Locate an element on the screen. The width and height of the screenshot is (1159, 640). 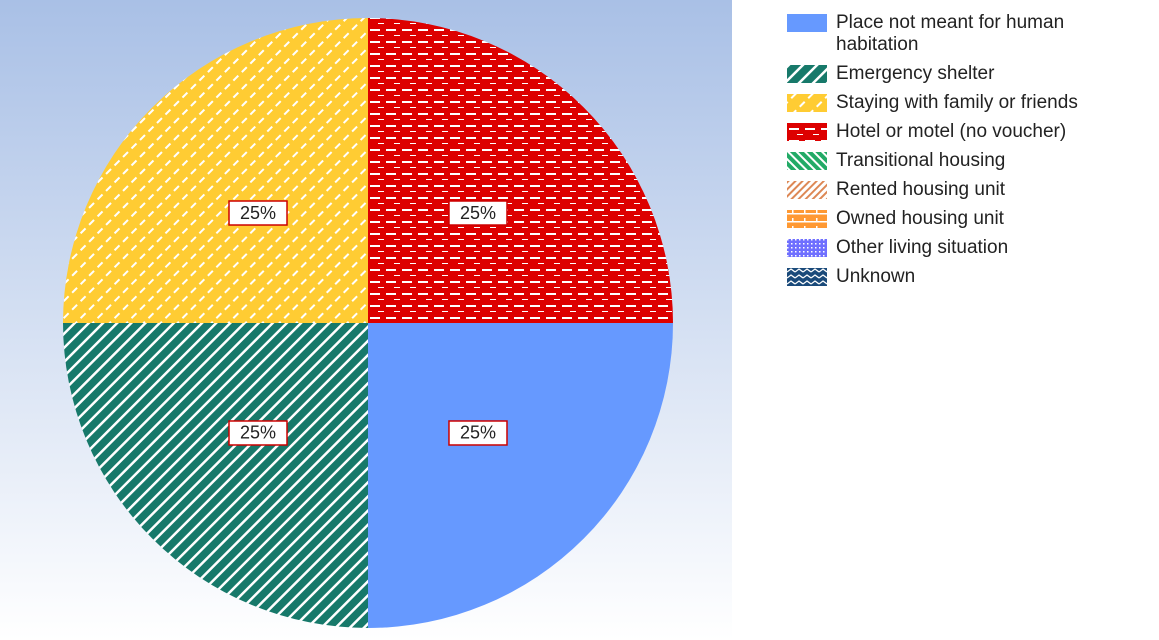
legend-item: Rented housing unit is located at coordinates (952, 190).